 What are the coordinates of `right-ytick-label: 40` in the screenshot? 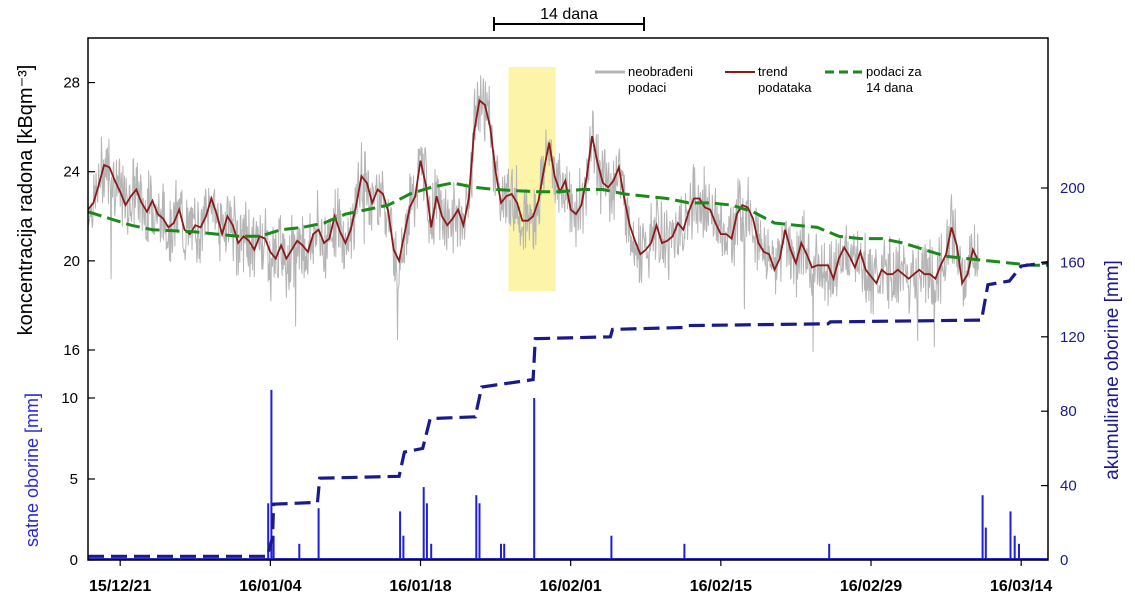 It's located at (1068, 486).